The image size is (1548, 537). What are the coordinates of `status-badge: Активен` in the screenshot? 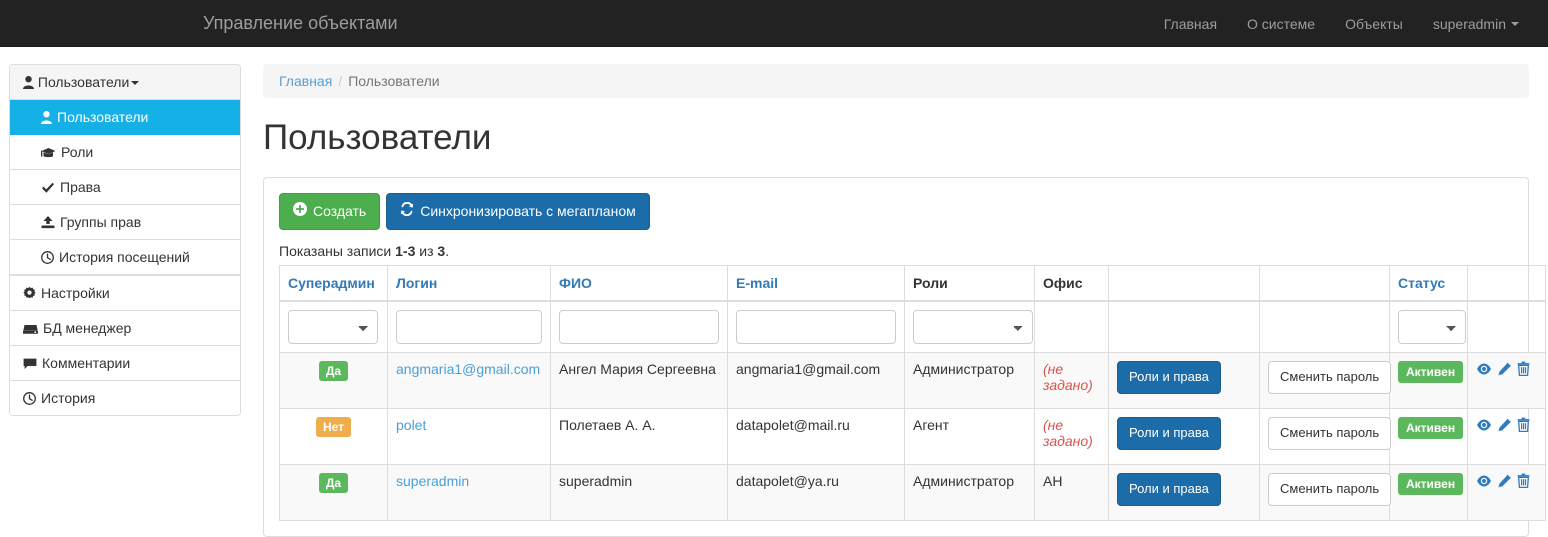 It's located at (1431, 428).